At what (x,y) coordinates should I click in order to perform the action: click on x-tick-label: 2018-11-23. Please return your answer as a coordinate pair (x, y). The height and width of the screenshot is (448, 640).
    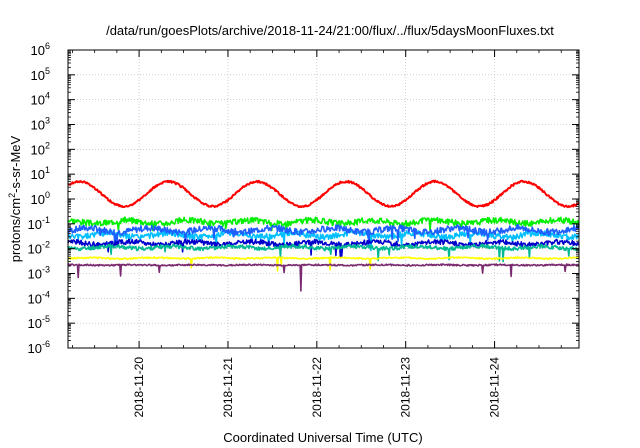
    Looking at the image, I should click on (406, 387).